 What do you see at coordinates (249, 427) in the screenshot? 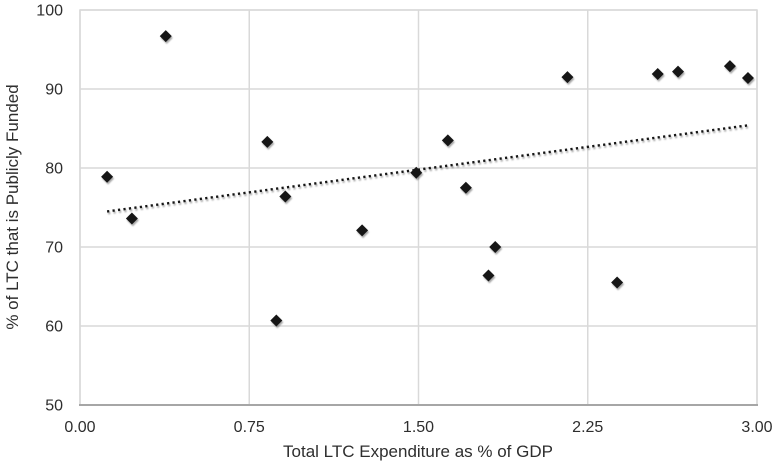
I see `x-tick-label: 0.75` at bounding box center [249, 427].